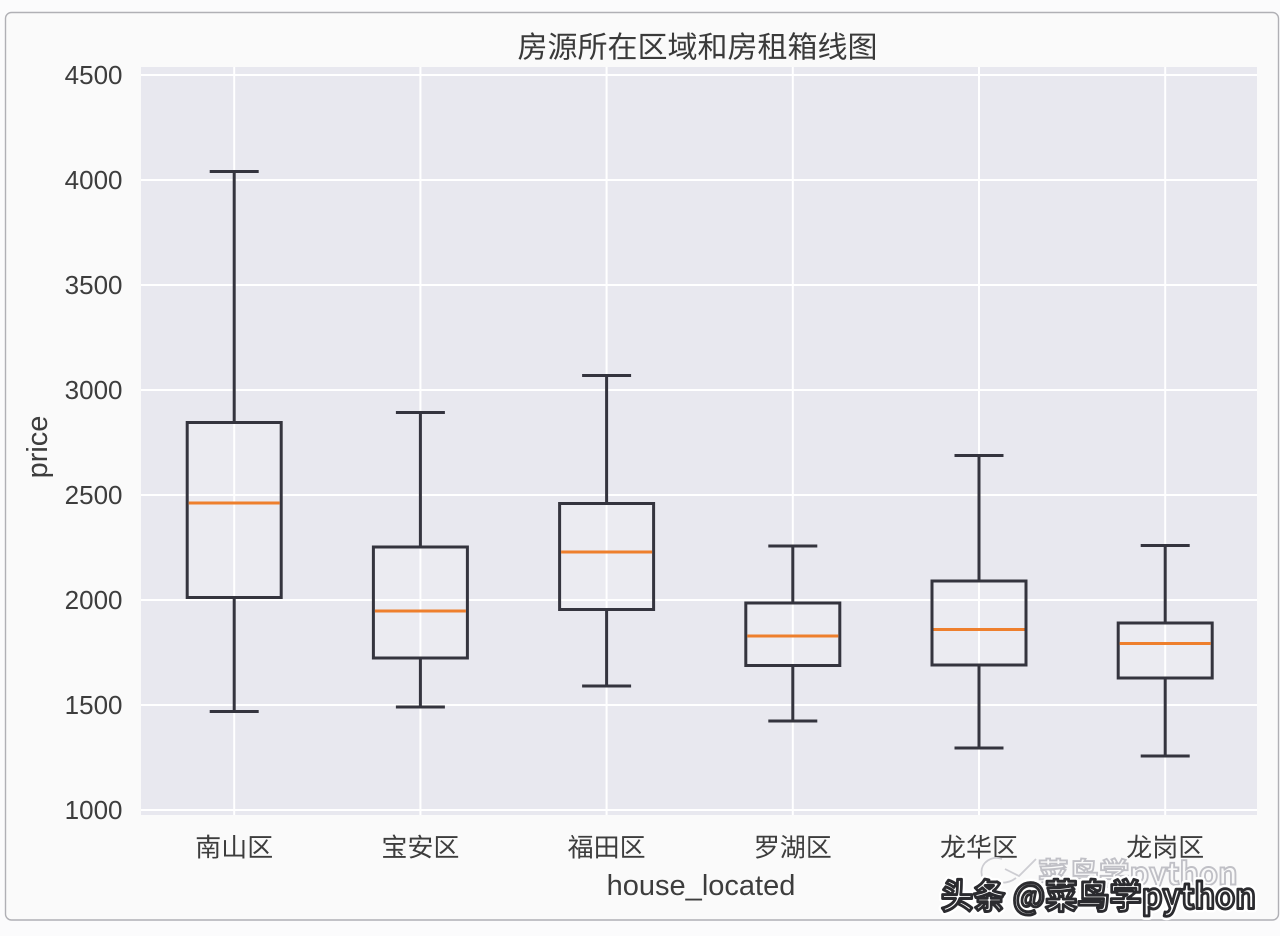 The width and height of the screenshot is (1280, 941). Describe the element at coordinates (94, 495) in the screenshot. I see `svg-text: 2500` at that location.